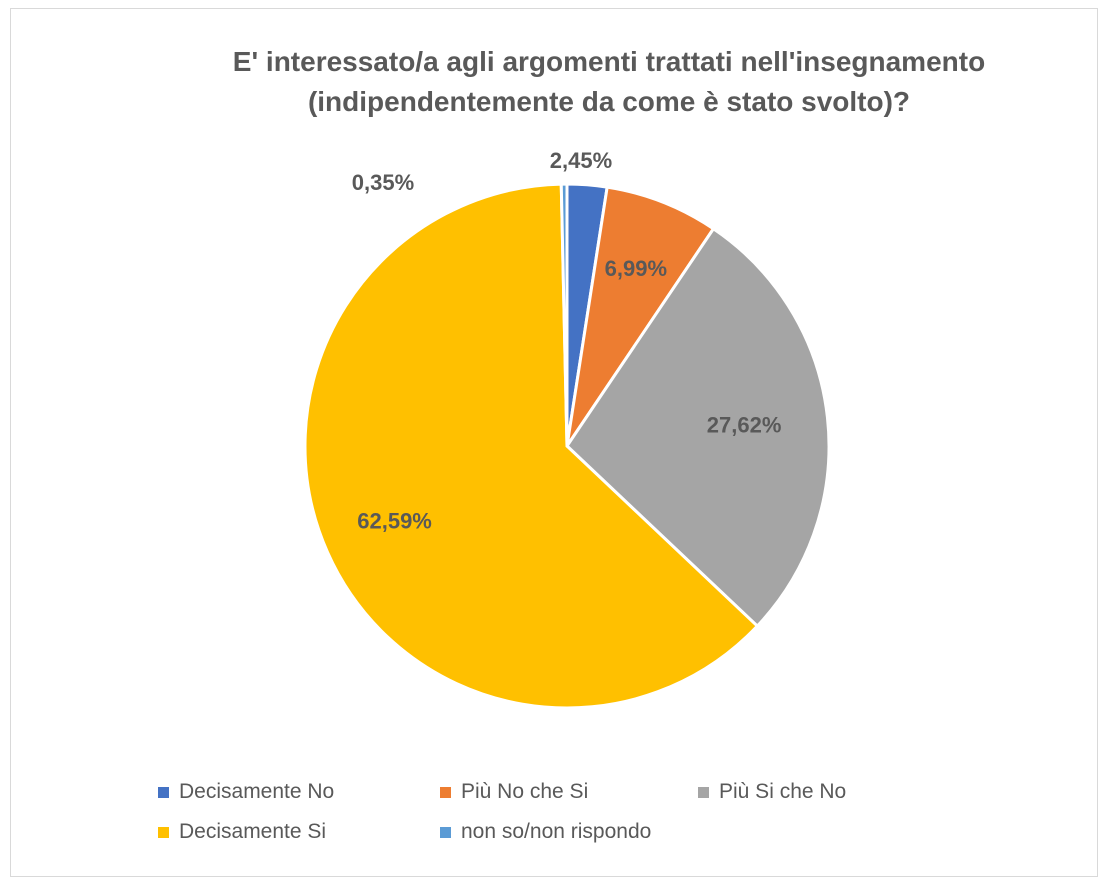 Image resolution: width=1108 pixels, height=885 pixels. What do you see at coordinates (636, 268) in the screenshot?
I see `data-label-pi-no-che-si: 6,99%` at bounding box center [636, 268].